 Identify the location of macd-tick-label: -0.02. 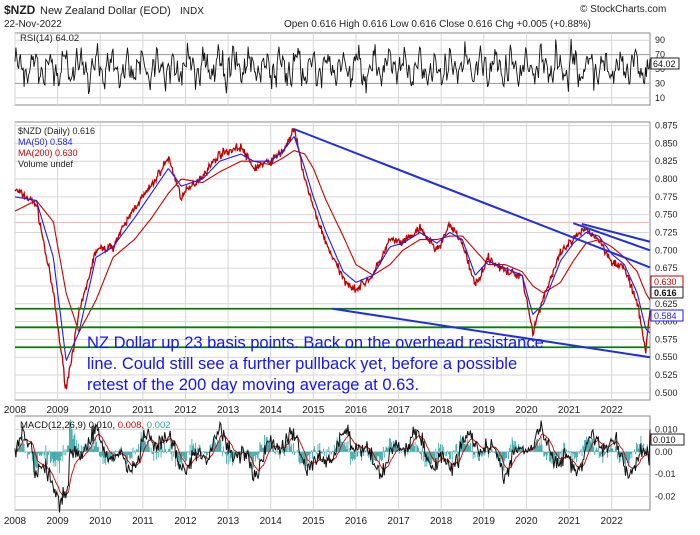
(665, 497).